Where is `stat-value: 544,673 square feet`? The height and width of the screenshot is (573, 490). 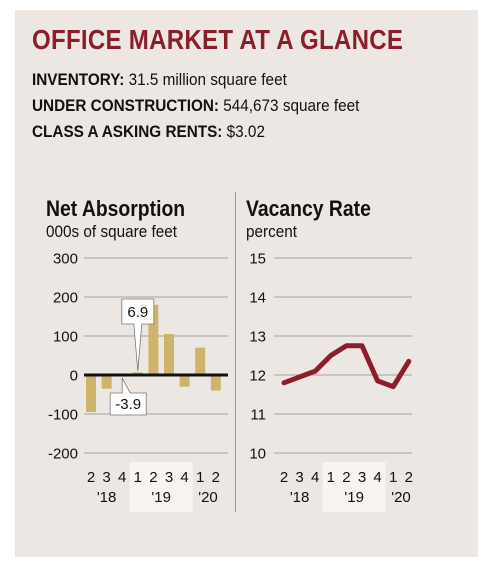 stat-value: 544,673 square feet is located at coordinates (291, 105).